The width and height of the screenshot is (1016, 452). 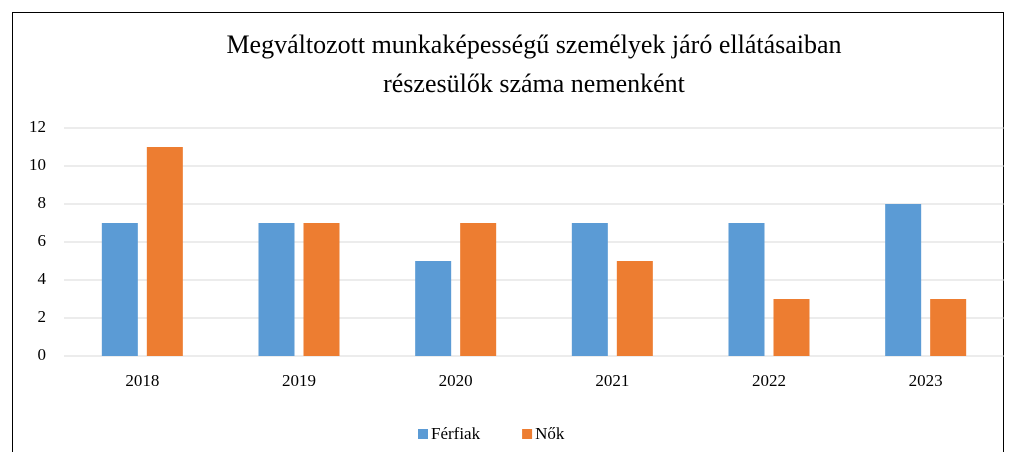 I want to click on y-tick-label: 4, so click(x=42, y=278).